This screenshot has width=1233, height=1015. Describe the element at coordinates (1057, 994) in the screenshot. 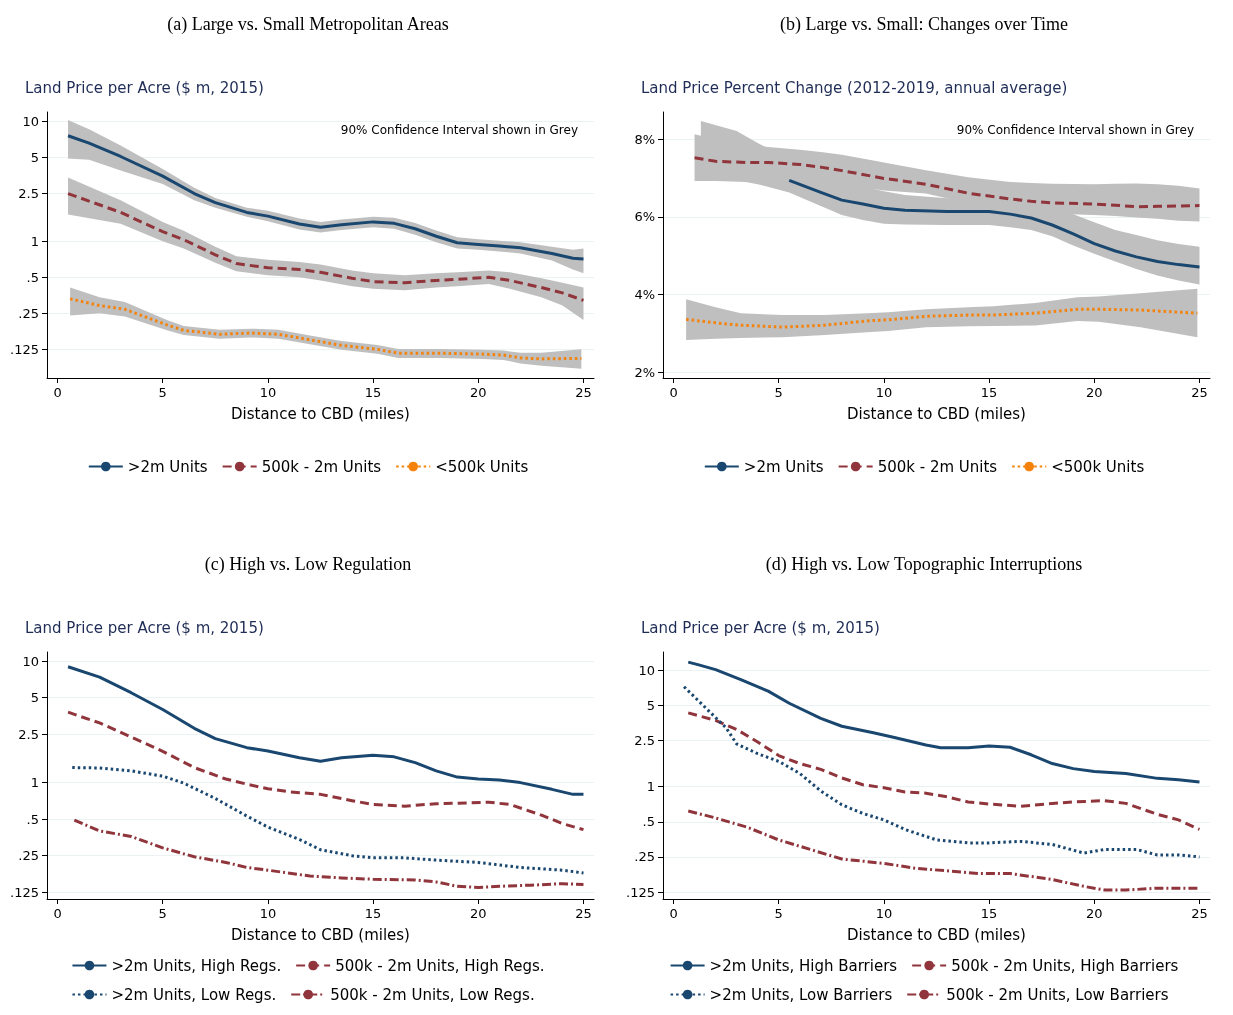

I see `legend-label: 500k - 2m Units, Low Barriers` at that location.